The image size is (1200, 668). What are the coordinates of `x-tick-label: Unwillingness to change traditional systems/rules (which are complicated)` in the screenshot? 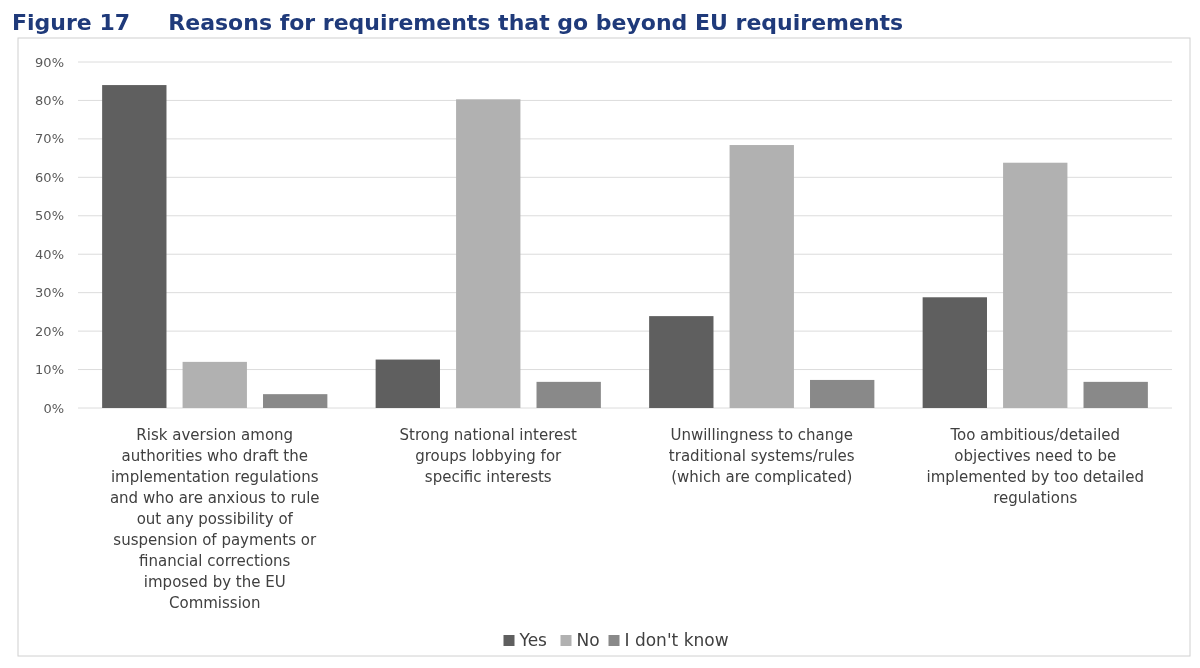 It's located at (761, 456).